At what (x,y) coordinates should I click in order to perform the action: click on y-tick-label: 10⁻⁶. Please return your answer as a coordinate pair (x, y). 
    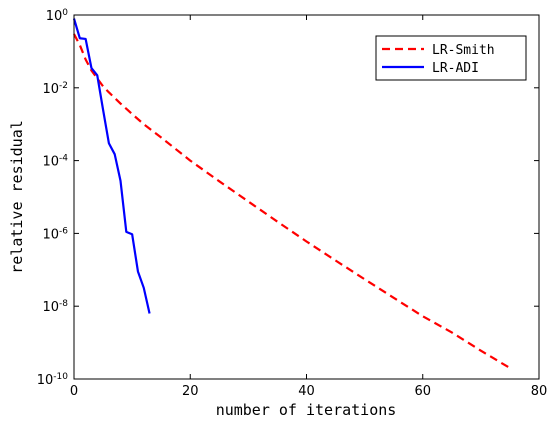
    Looking at the image, I should click on (55, 234).